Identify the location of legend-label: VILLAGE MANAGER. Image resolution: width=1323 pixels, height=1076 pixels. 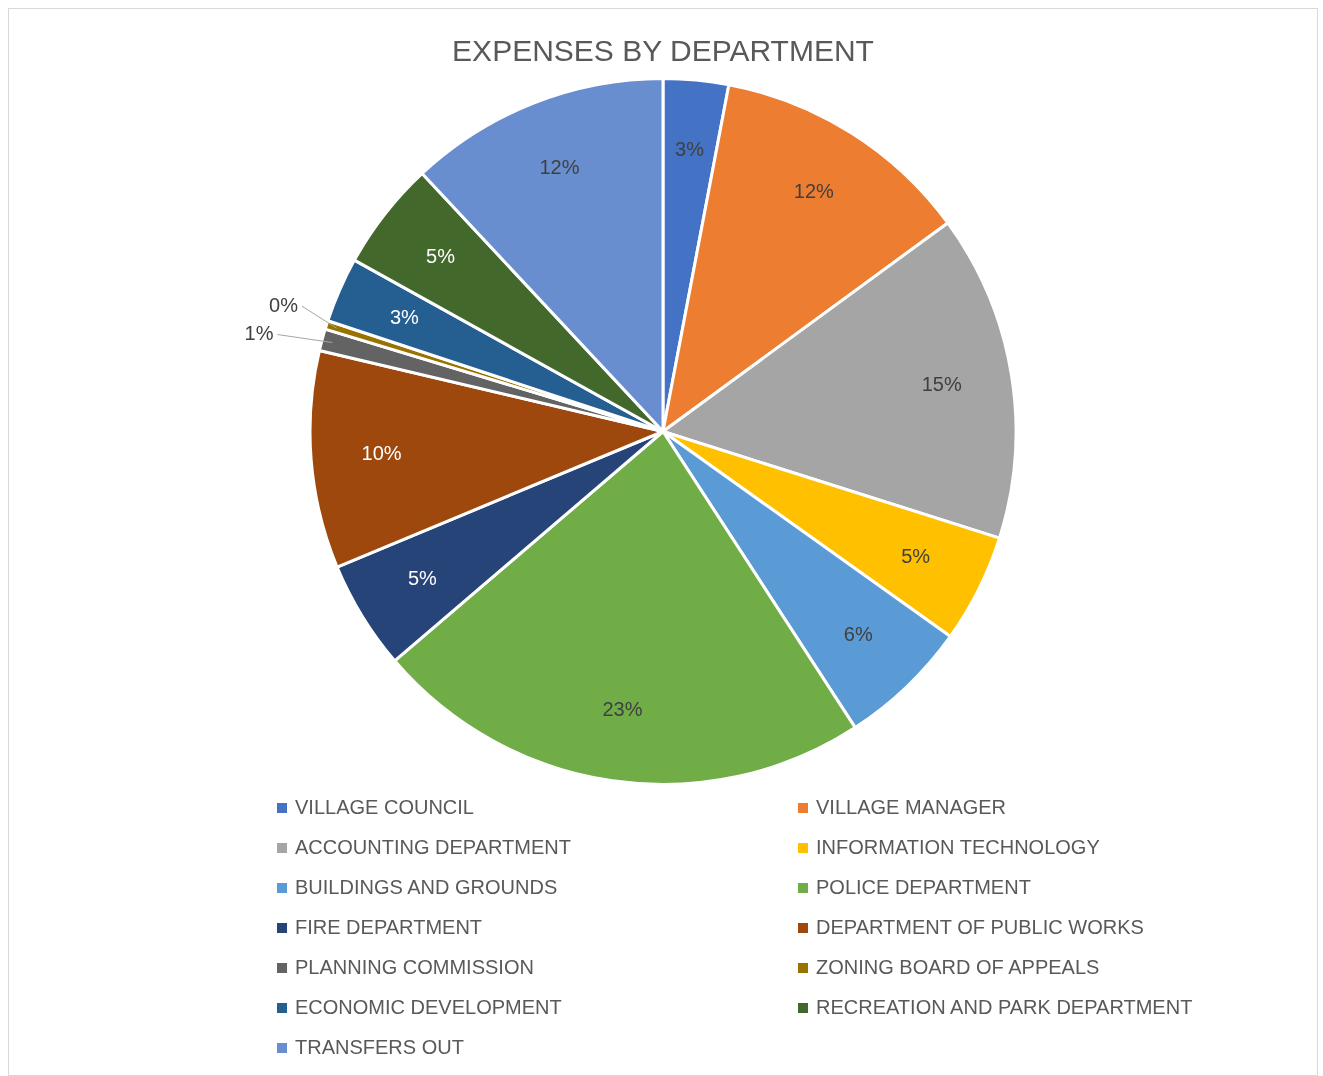
(911, 807).